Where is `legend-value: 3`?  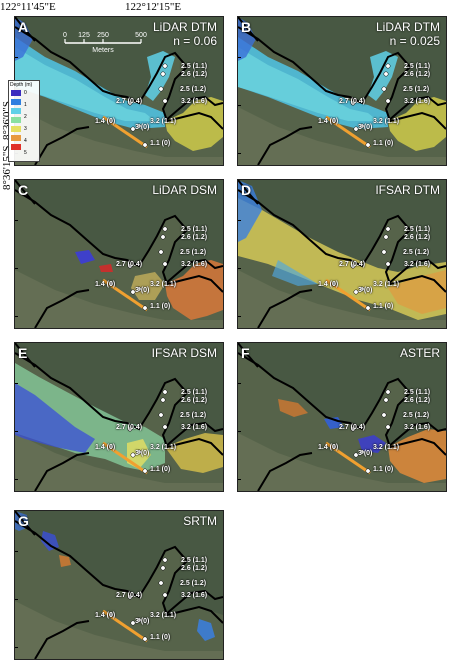
legend-value: 3 is located at coordinates (25, 129).